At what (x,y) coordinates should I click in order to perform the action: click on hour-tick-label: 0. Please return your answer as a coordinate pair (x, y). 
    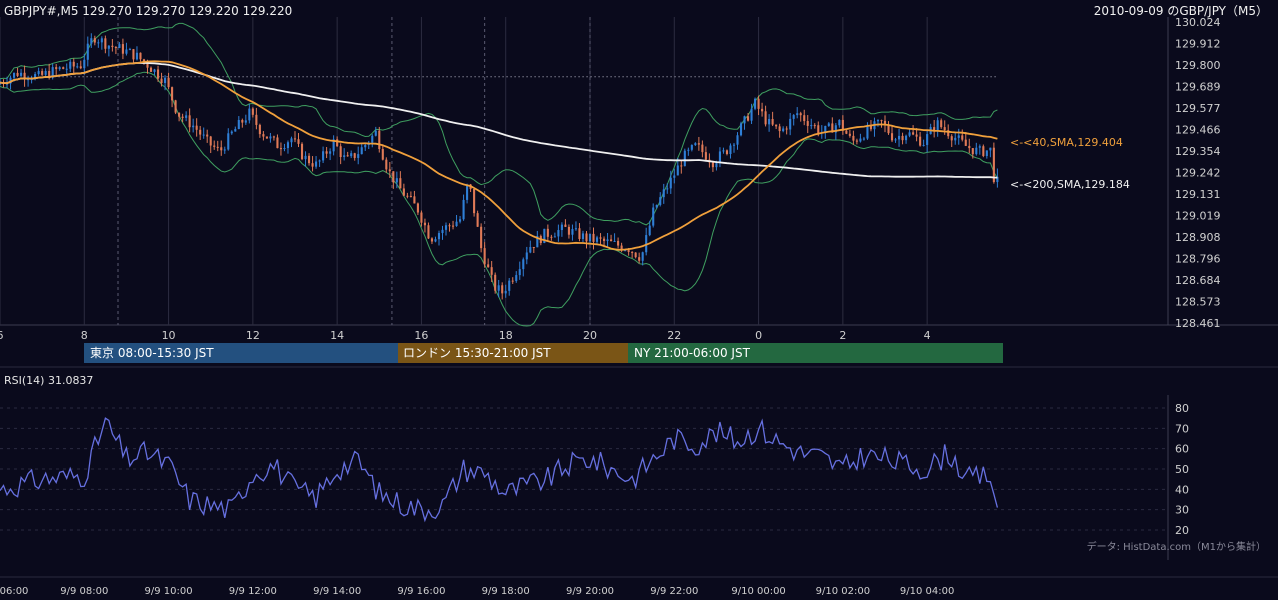
    Looking at the image, I should click on (758, 335).